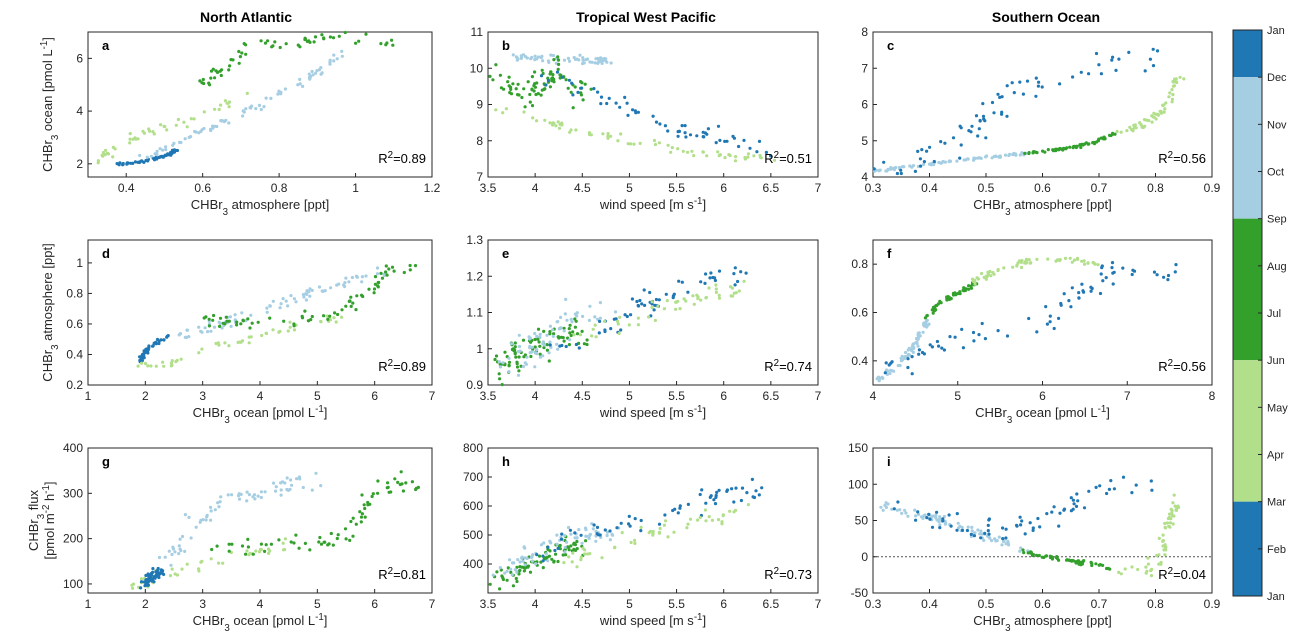 The image size is (1292, 642). What do you see at coordinates (1277, 220) in the screenshot?
I see `colorbar-month-label: Sep` at bounding box center [1277, 220].